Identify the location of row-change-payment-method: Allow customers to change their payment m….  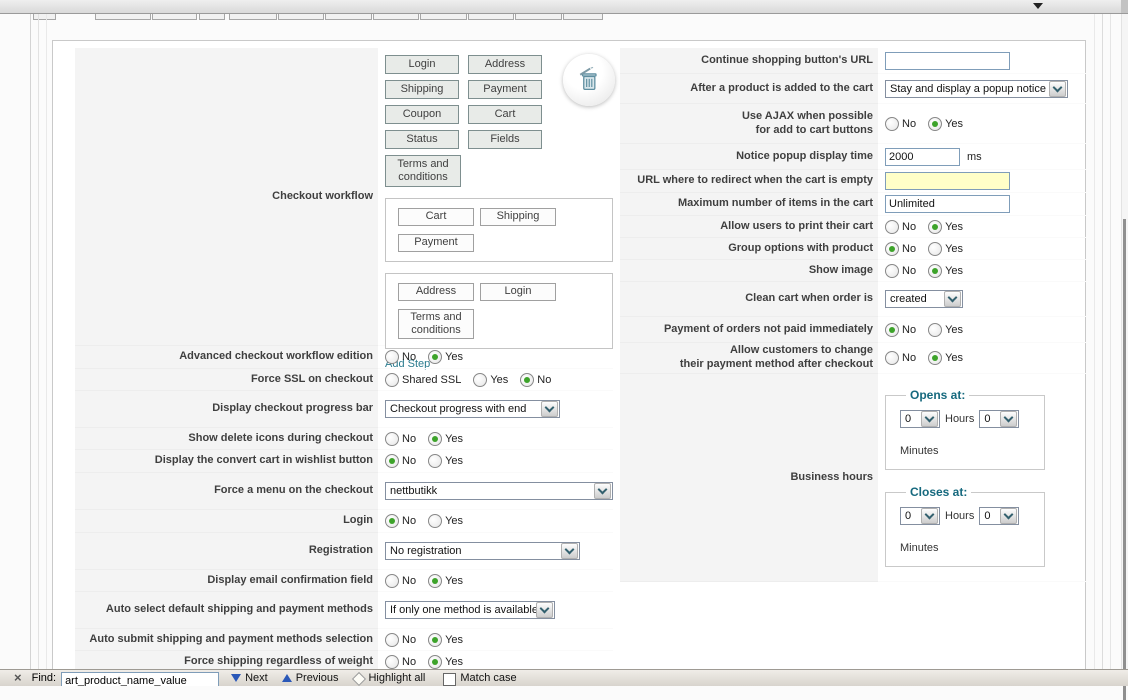
(853, 358).